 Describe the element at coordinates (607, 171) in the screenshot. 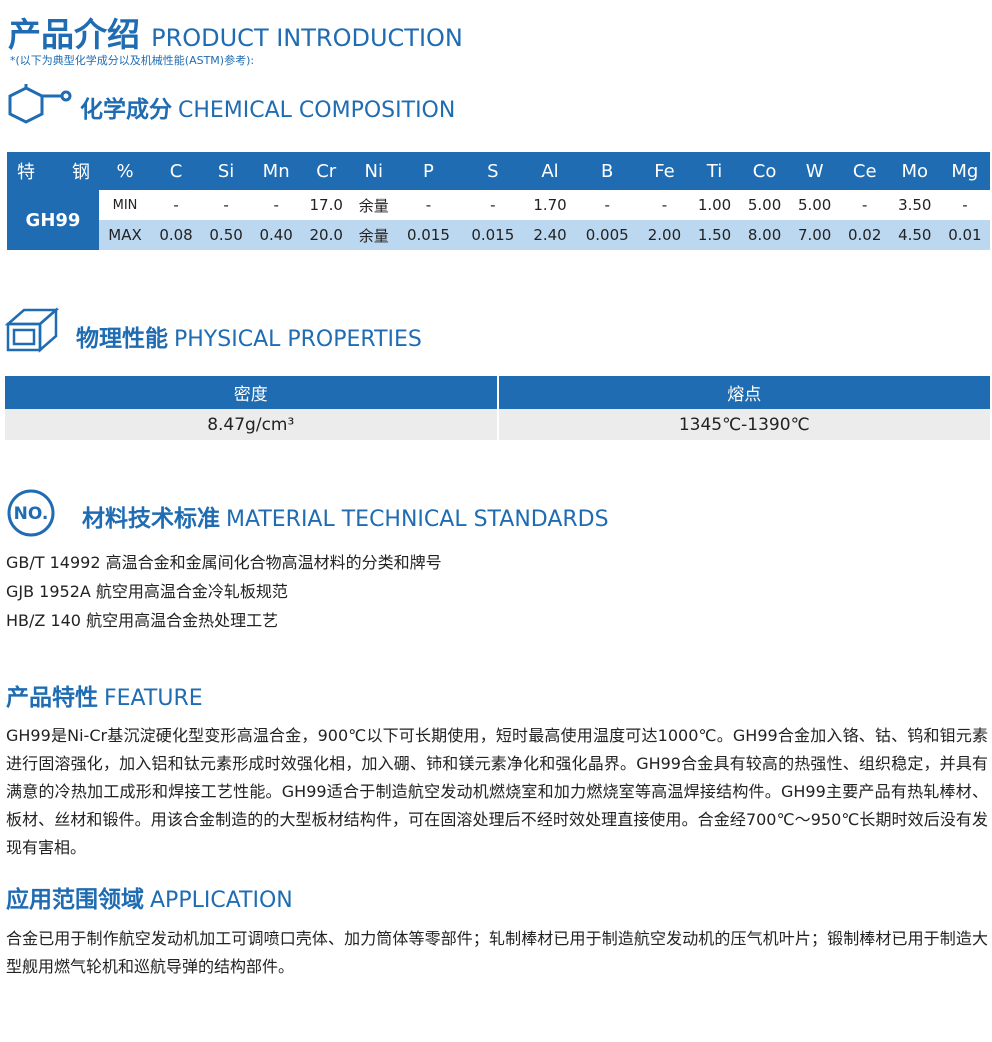

I see `column-header: B` at that location.